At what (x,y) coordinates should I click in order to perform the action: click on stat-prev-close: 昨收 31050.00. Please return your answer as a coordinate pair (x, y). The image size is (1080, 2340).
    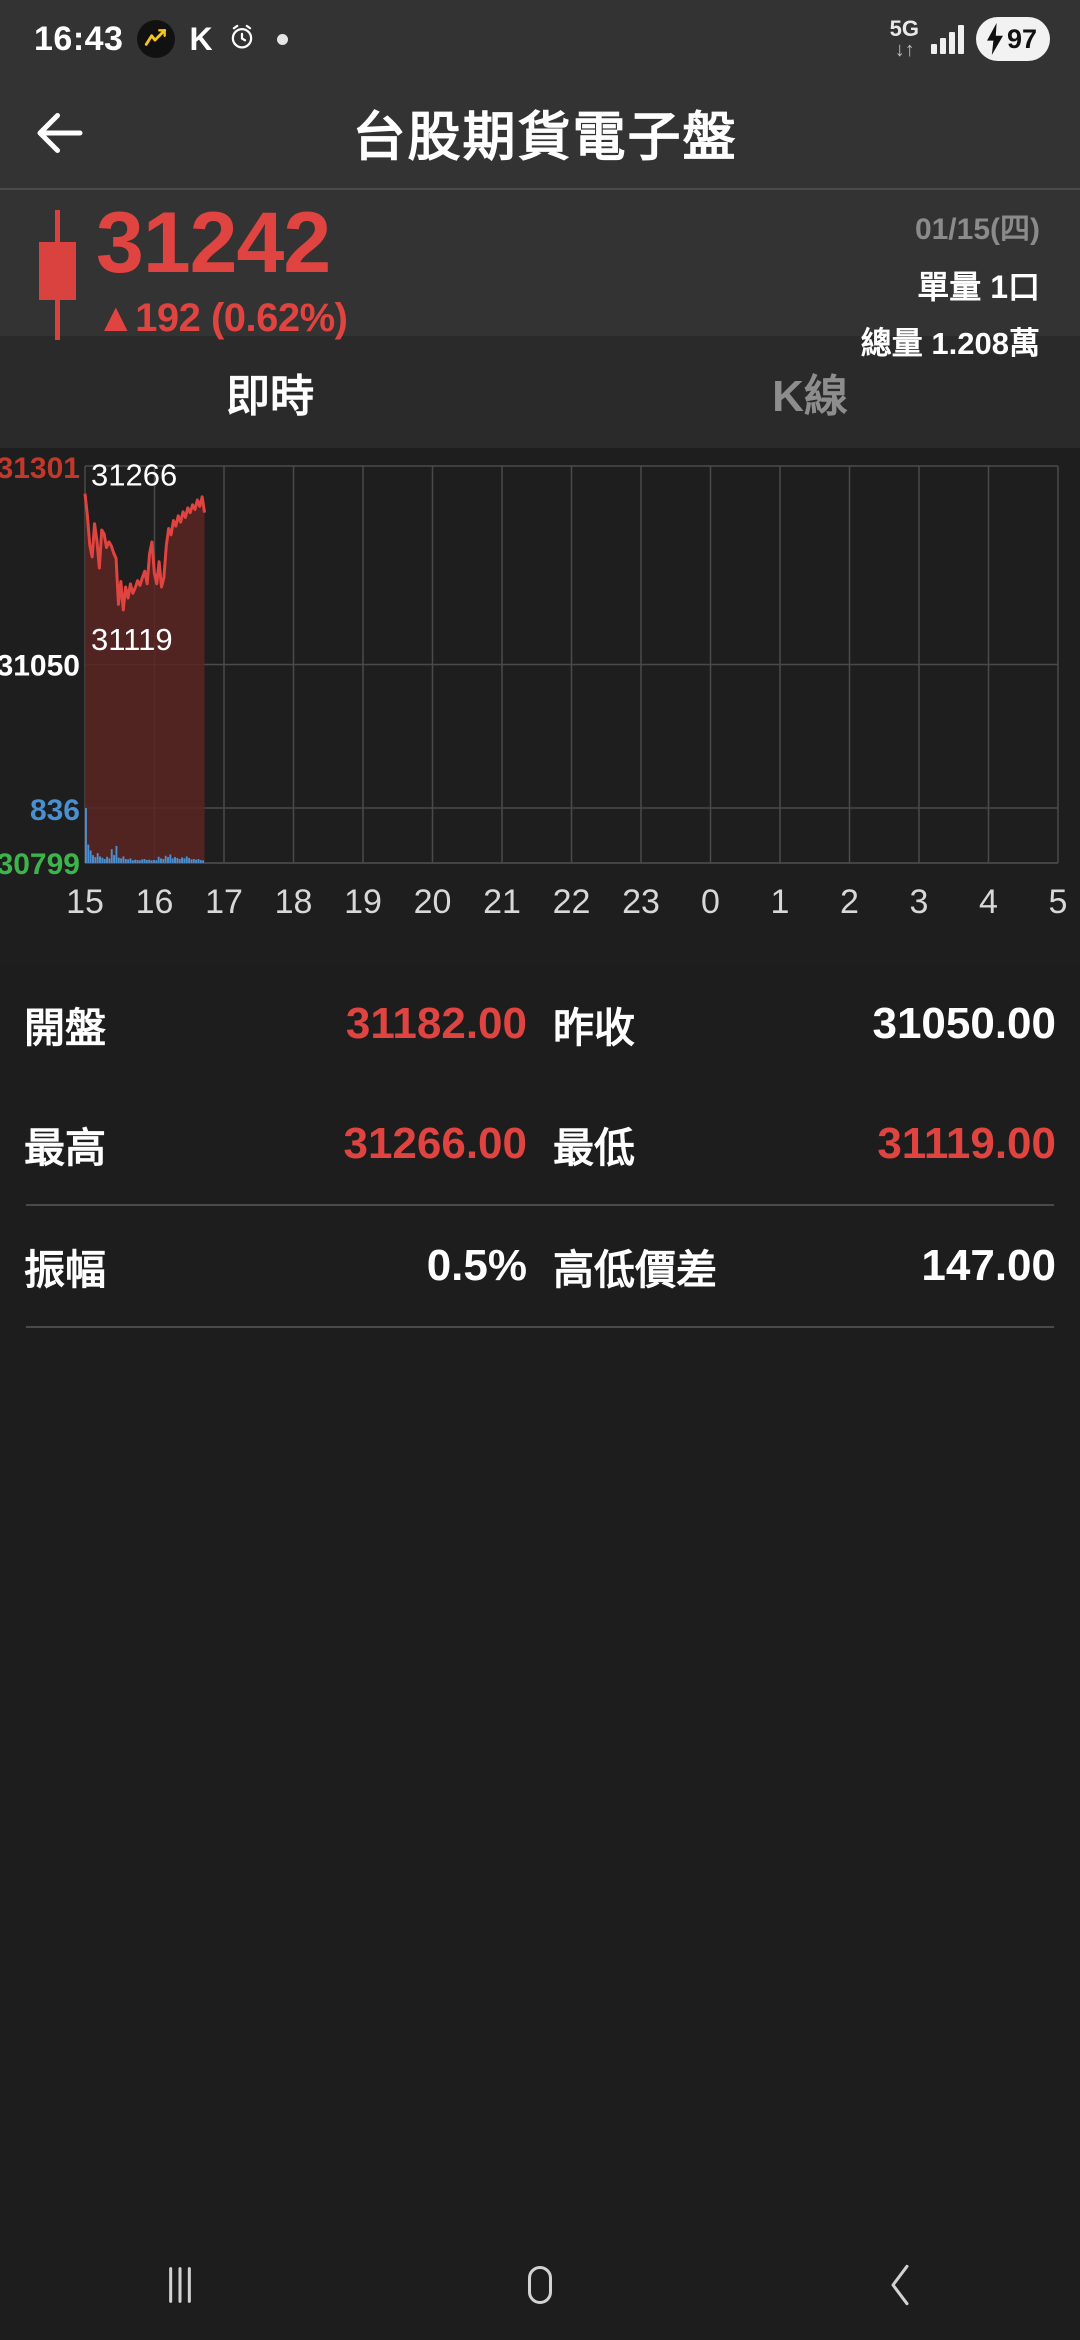
    Looking at the image, I should click on (799, 1024).